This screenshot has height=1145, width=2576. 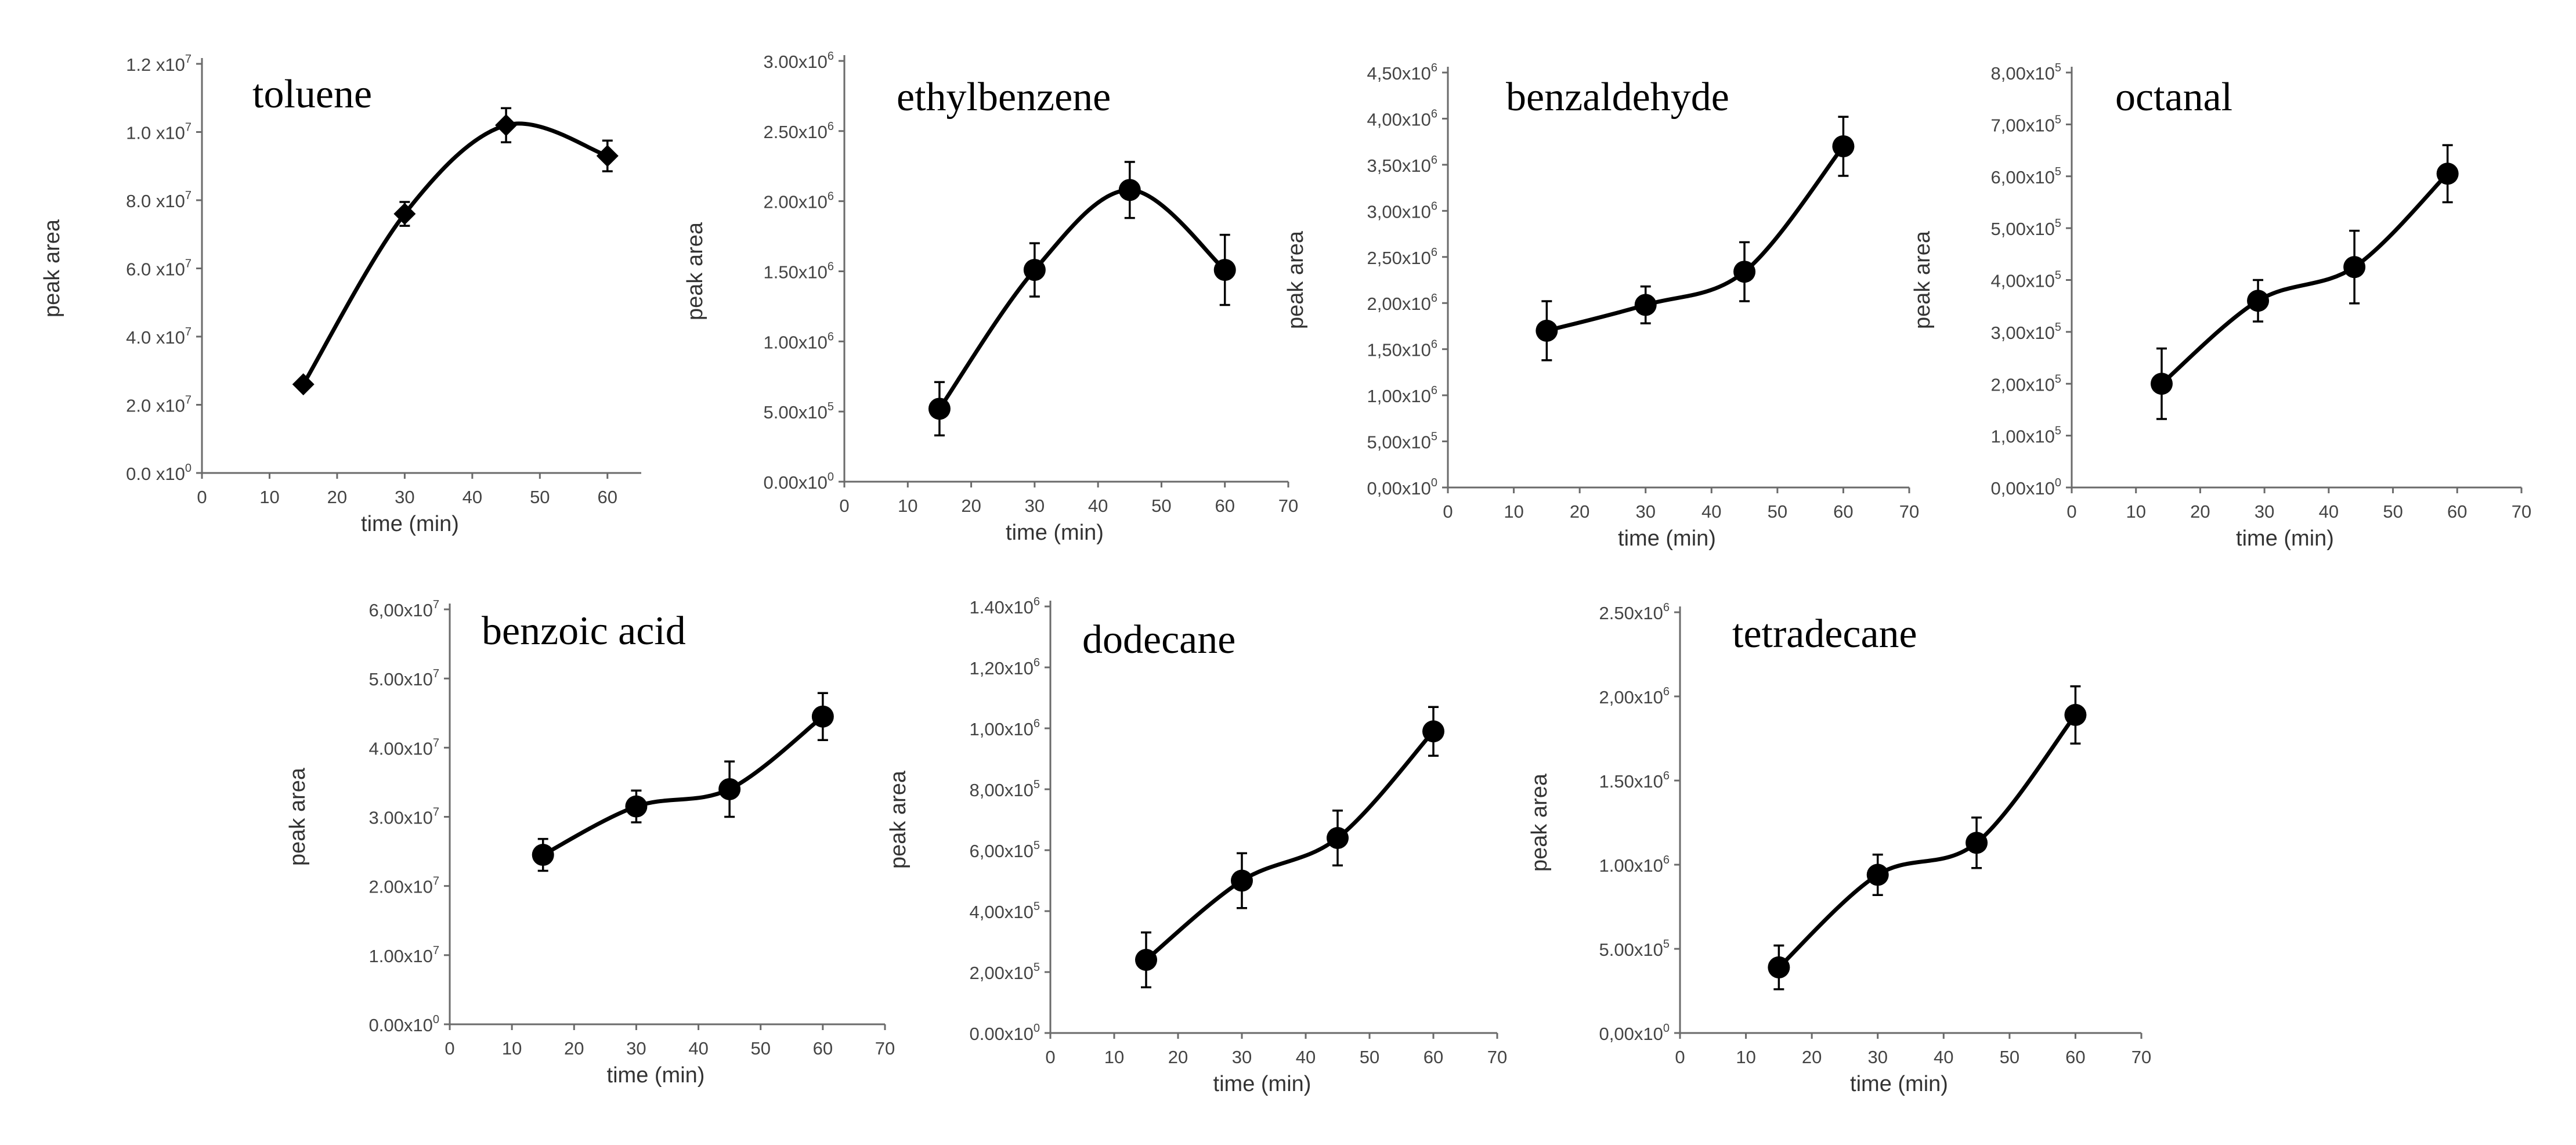 What do you see at coordinates (1402, 211) in the screenshot?
I see `y-tick-label: 3,00x106` at bounding box center [1402, 211].